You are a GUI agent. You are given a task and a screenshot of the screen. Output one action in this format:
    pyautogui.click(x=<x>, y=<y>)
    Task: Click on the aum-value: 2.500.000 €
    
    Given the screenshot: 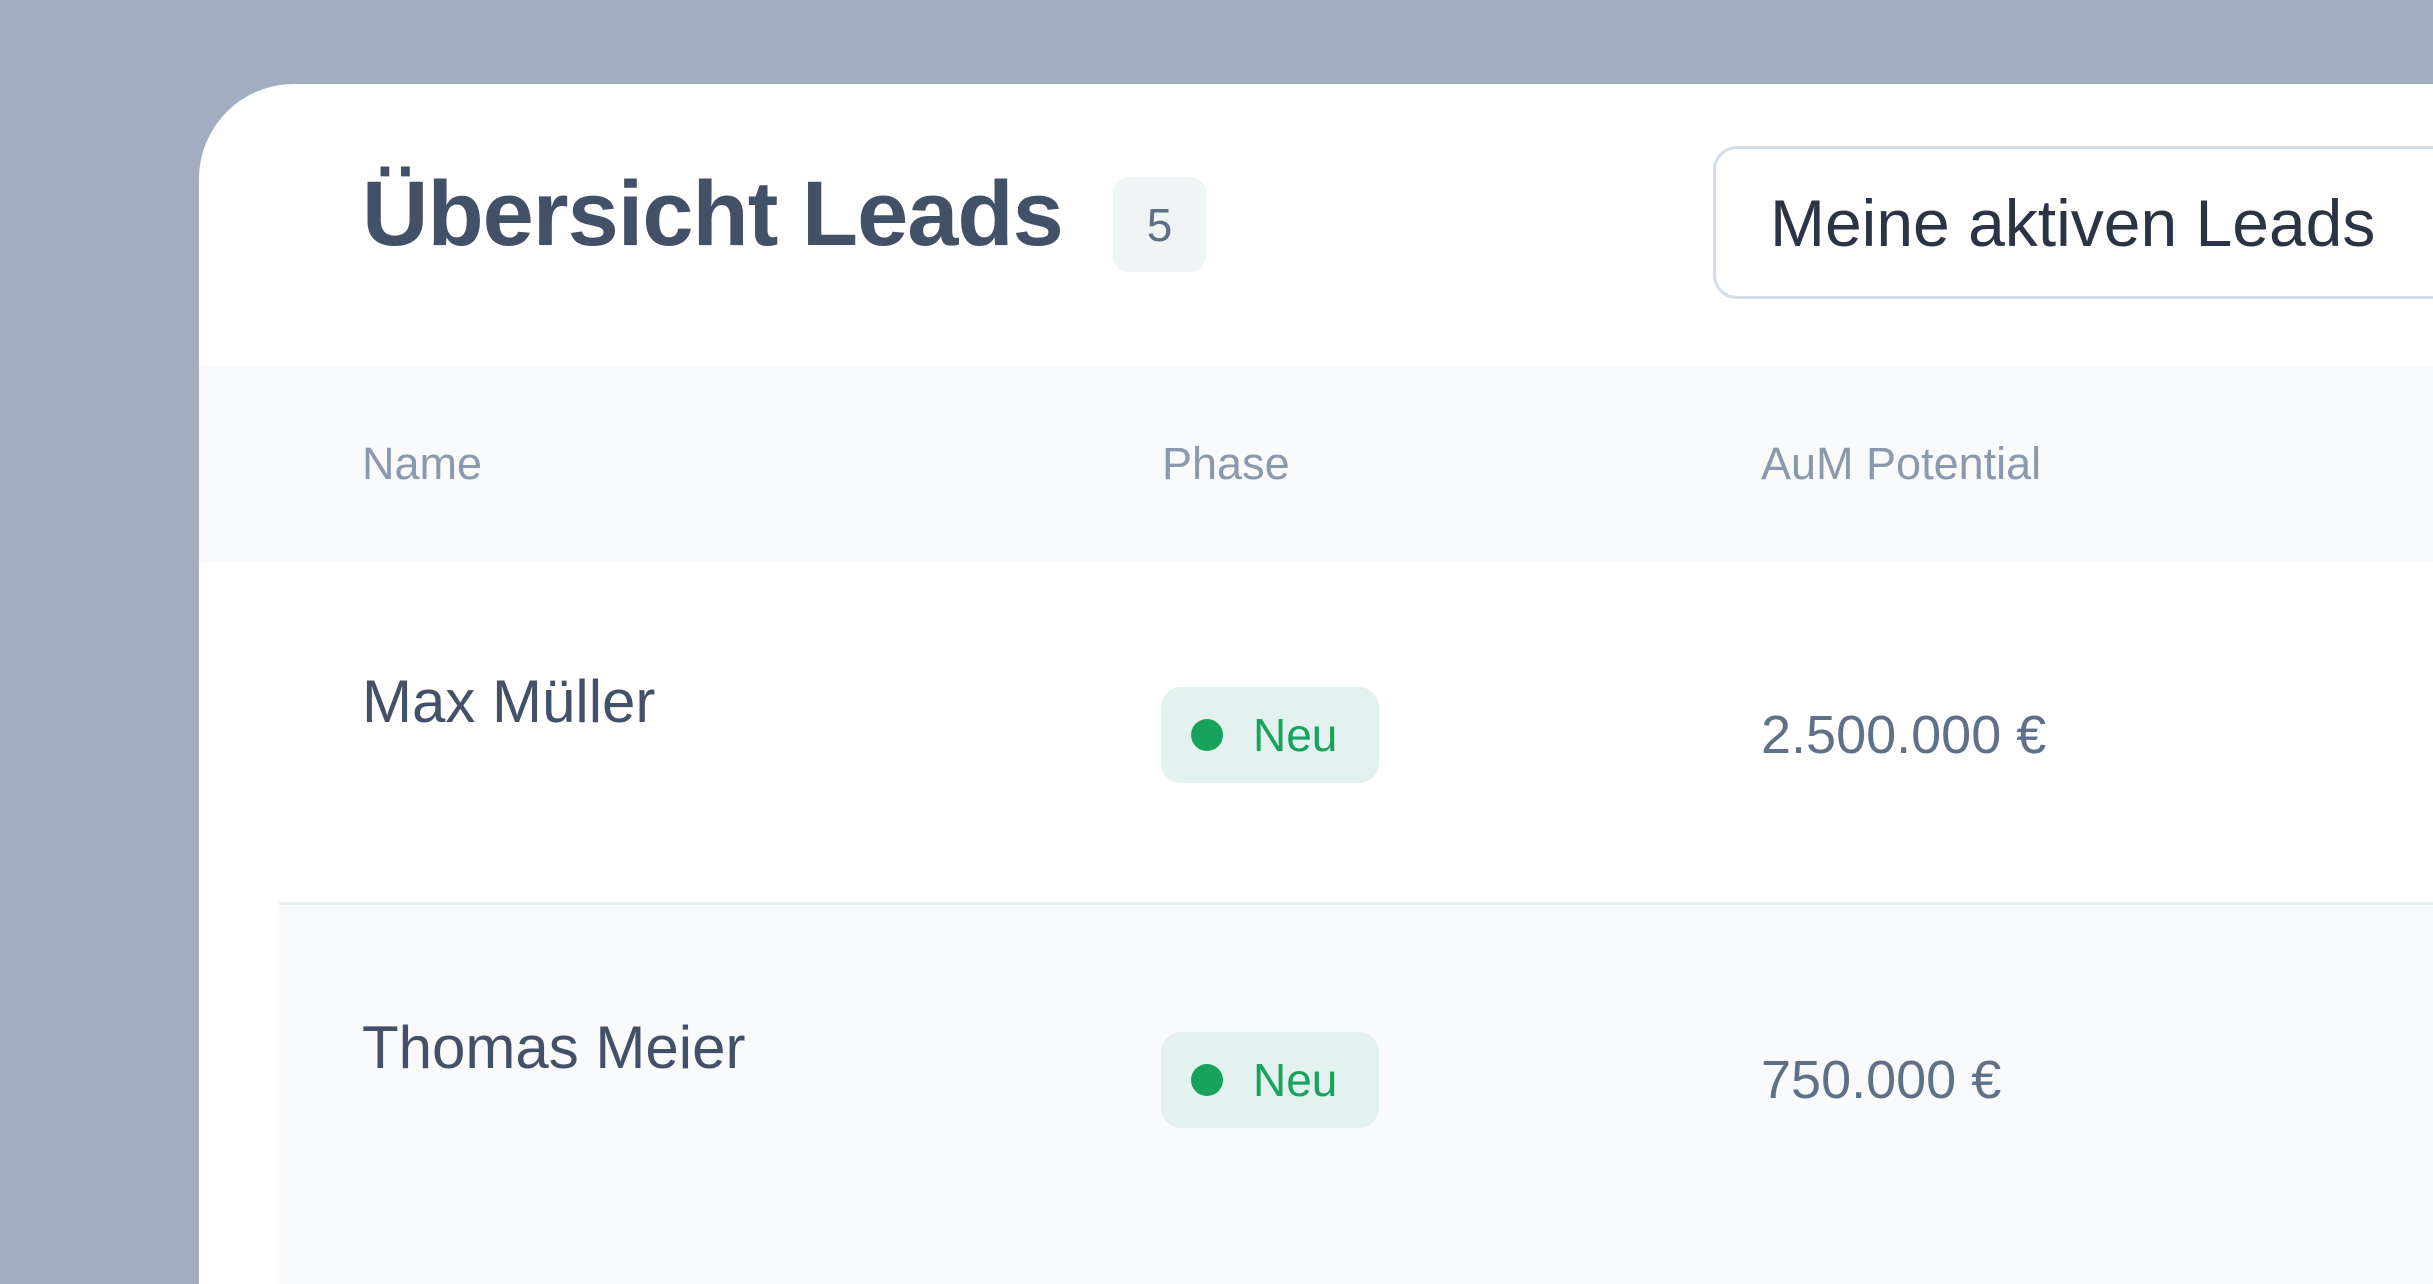 What is the action you would take?
    pyautogui.click(x=1904, y=735)
    